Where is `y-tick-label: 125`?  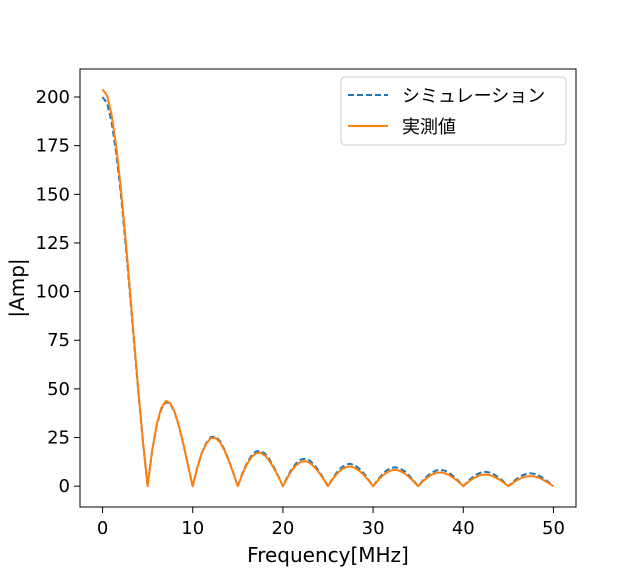 y-tick-label: 125 is located at coordinates (53, 243).